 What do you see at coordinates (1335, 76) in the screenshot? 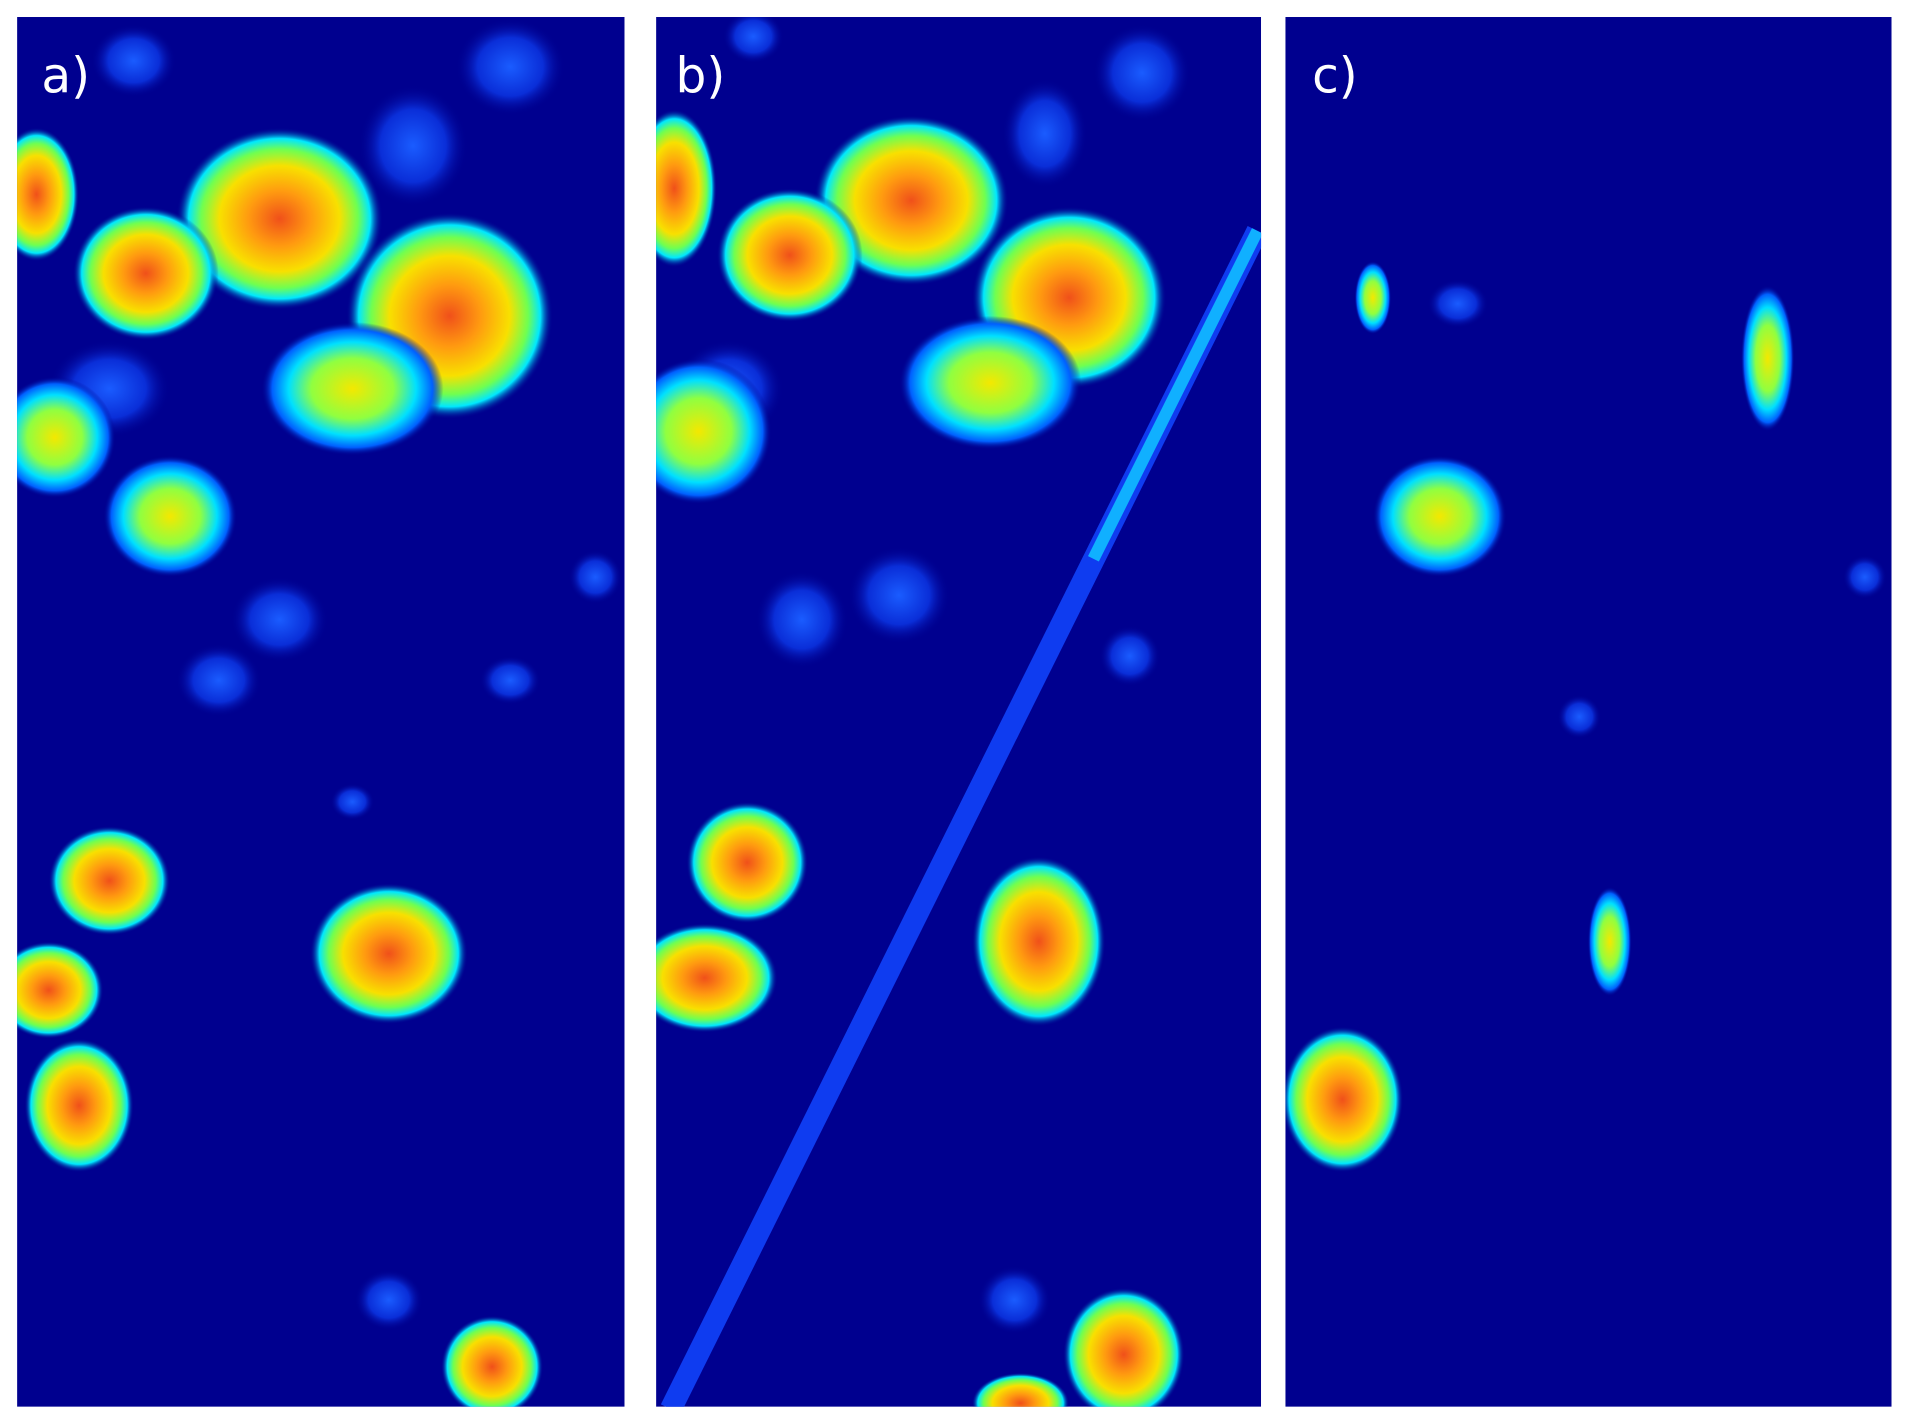
I see `panel-label: c)` at bounding box center [1335, 76].